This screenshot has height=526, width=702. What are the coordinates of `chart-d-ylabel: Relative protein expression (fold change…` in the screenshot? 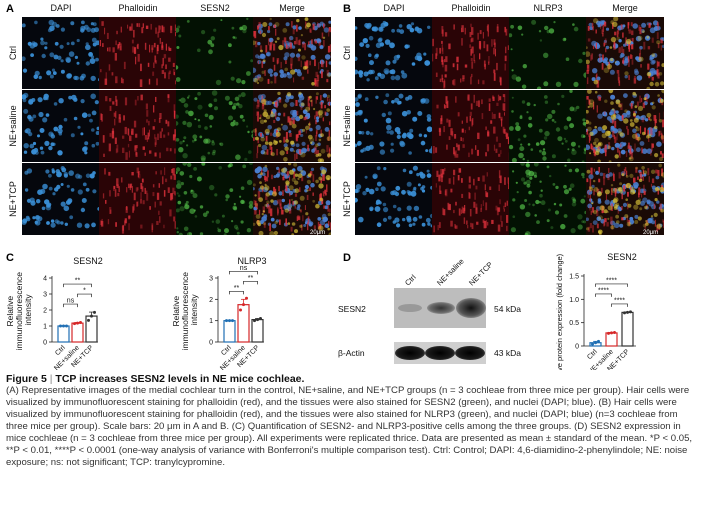 It's located at (559, 311).